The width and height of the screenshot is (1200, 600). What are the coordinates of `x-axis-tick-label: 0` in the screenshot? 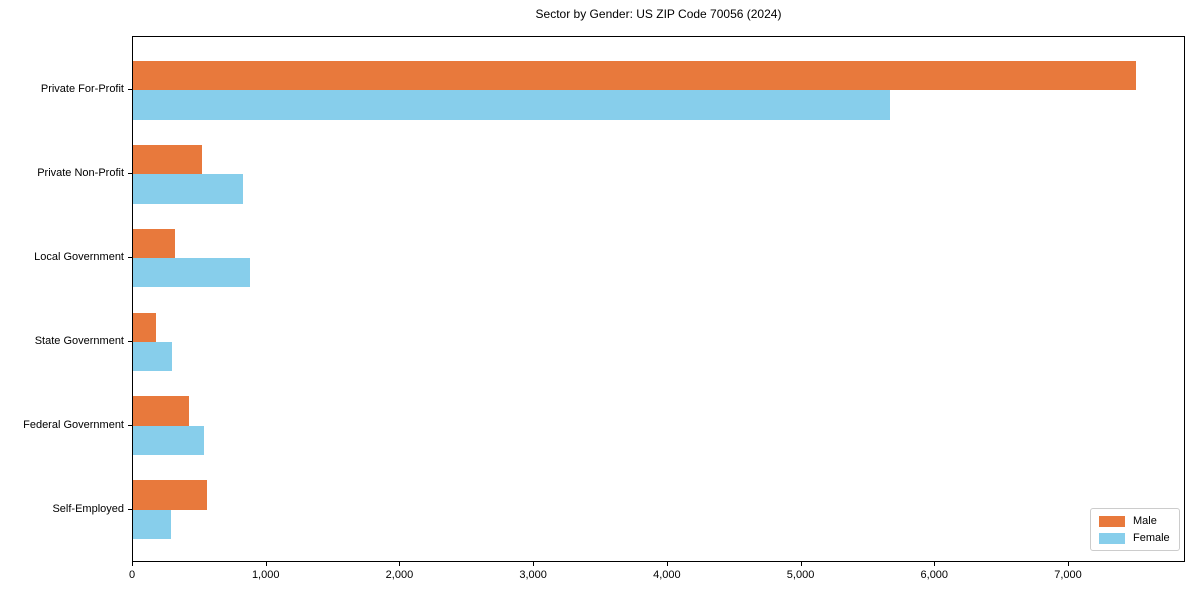 It's located at (132, 575).